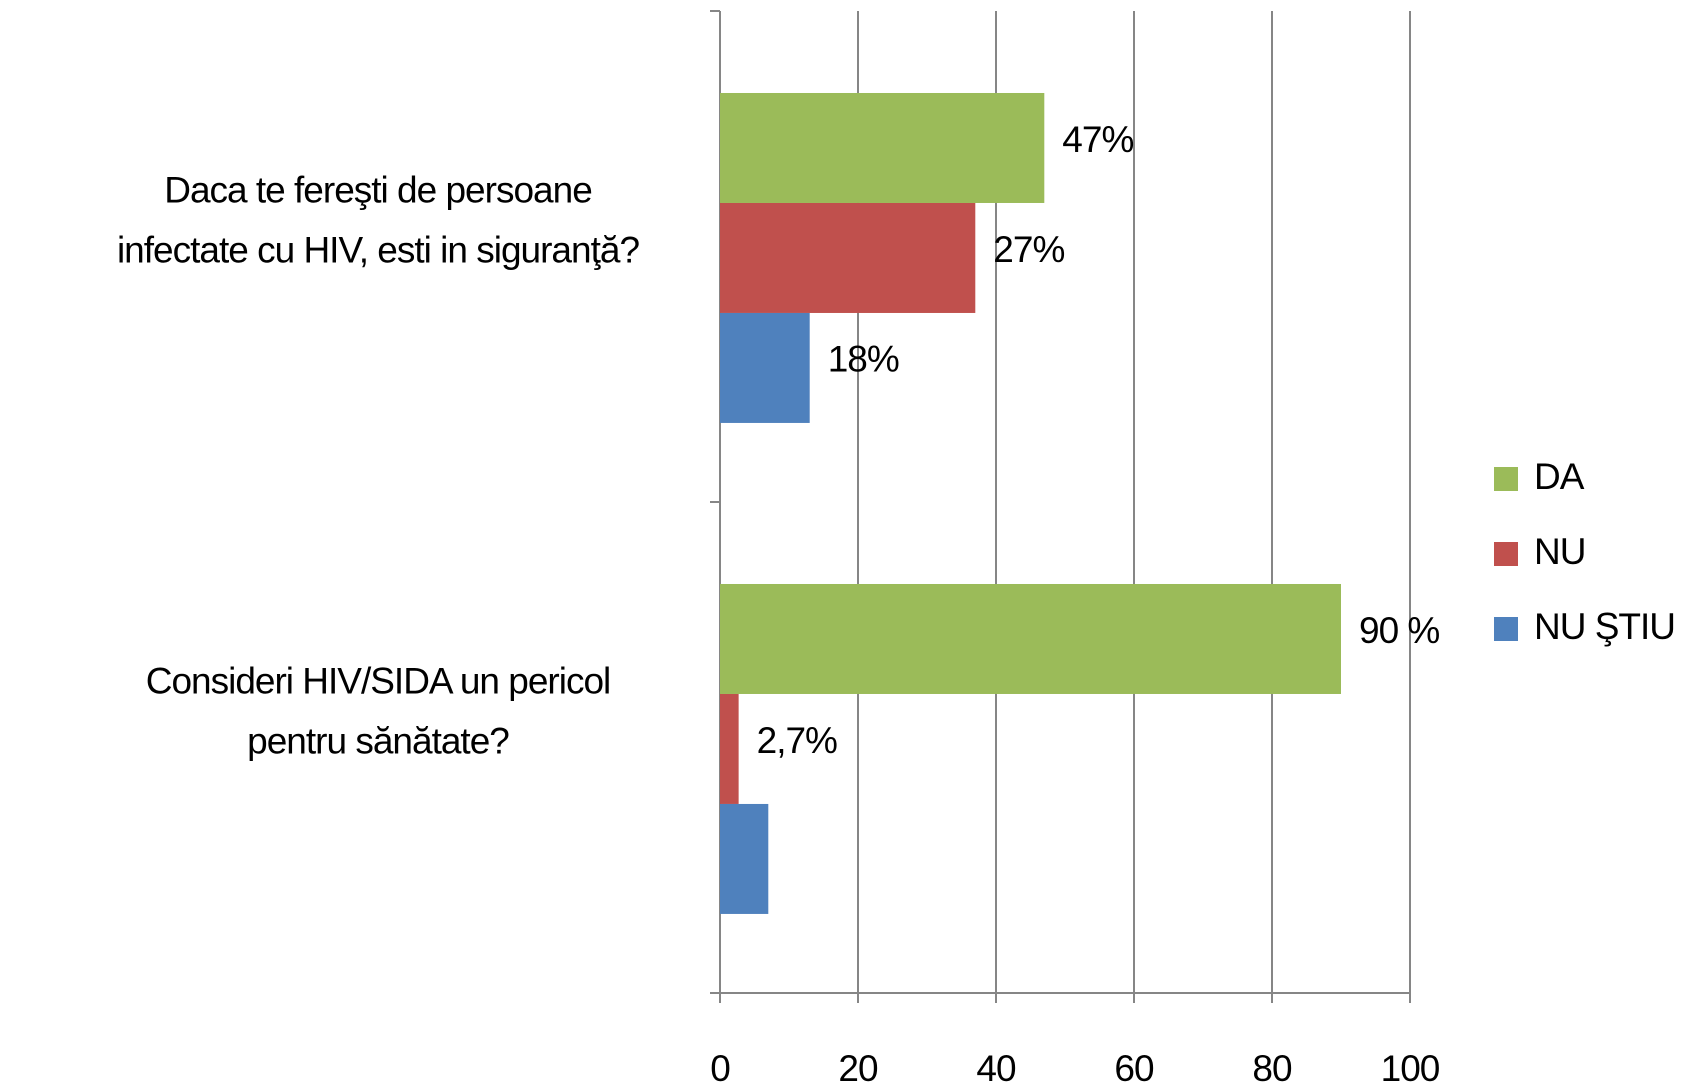 Image resolution: width=1700 pixels, height=1088 pixels. Describe the element at coordinates (720, 1068) in the screenshot. I see `x-tick-label: 0` at that location.